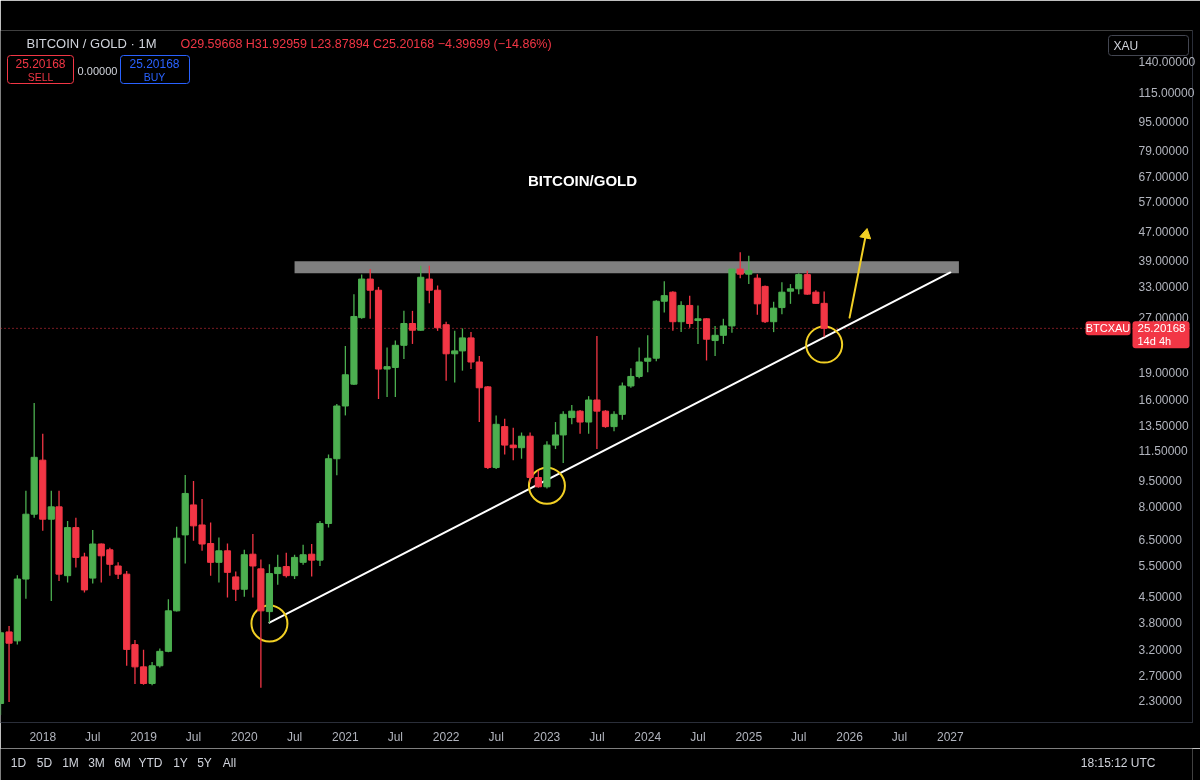  Describe the element at coordinates (1163, 122) in the screenshot. I see `y-tick-label: 95.00000` at that location.